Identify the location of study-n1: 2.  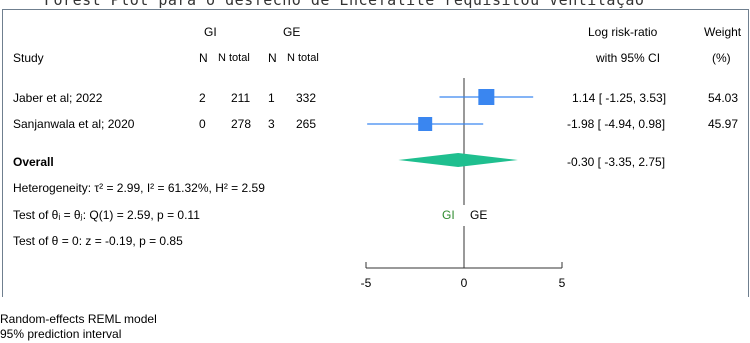
(202, 98).